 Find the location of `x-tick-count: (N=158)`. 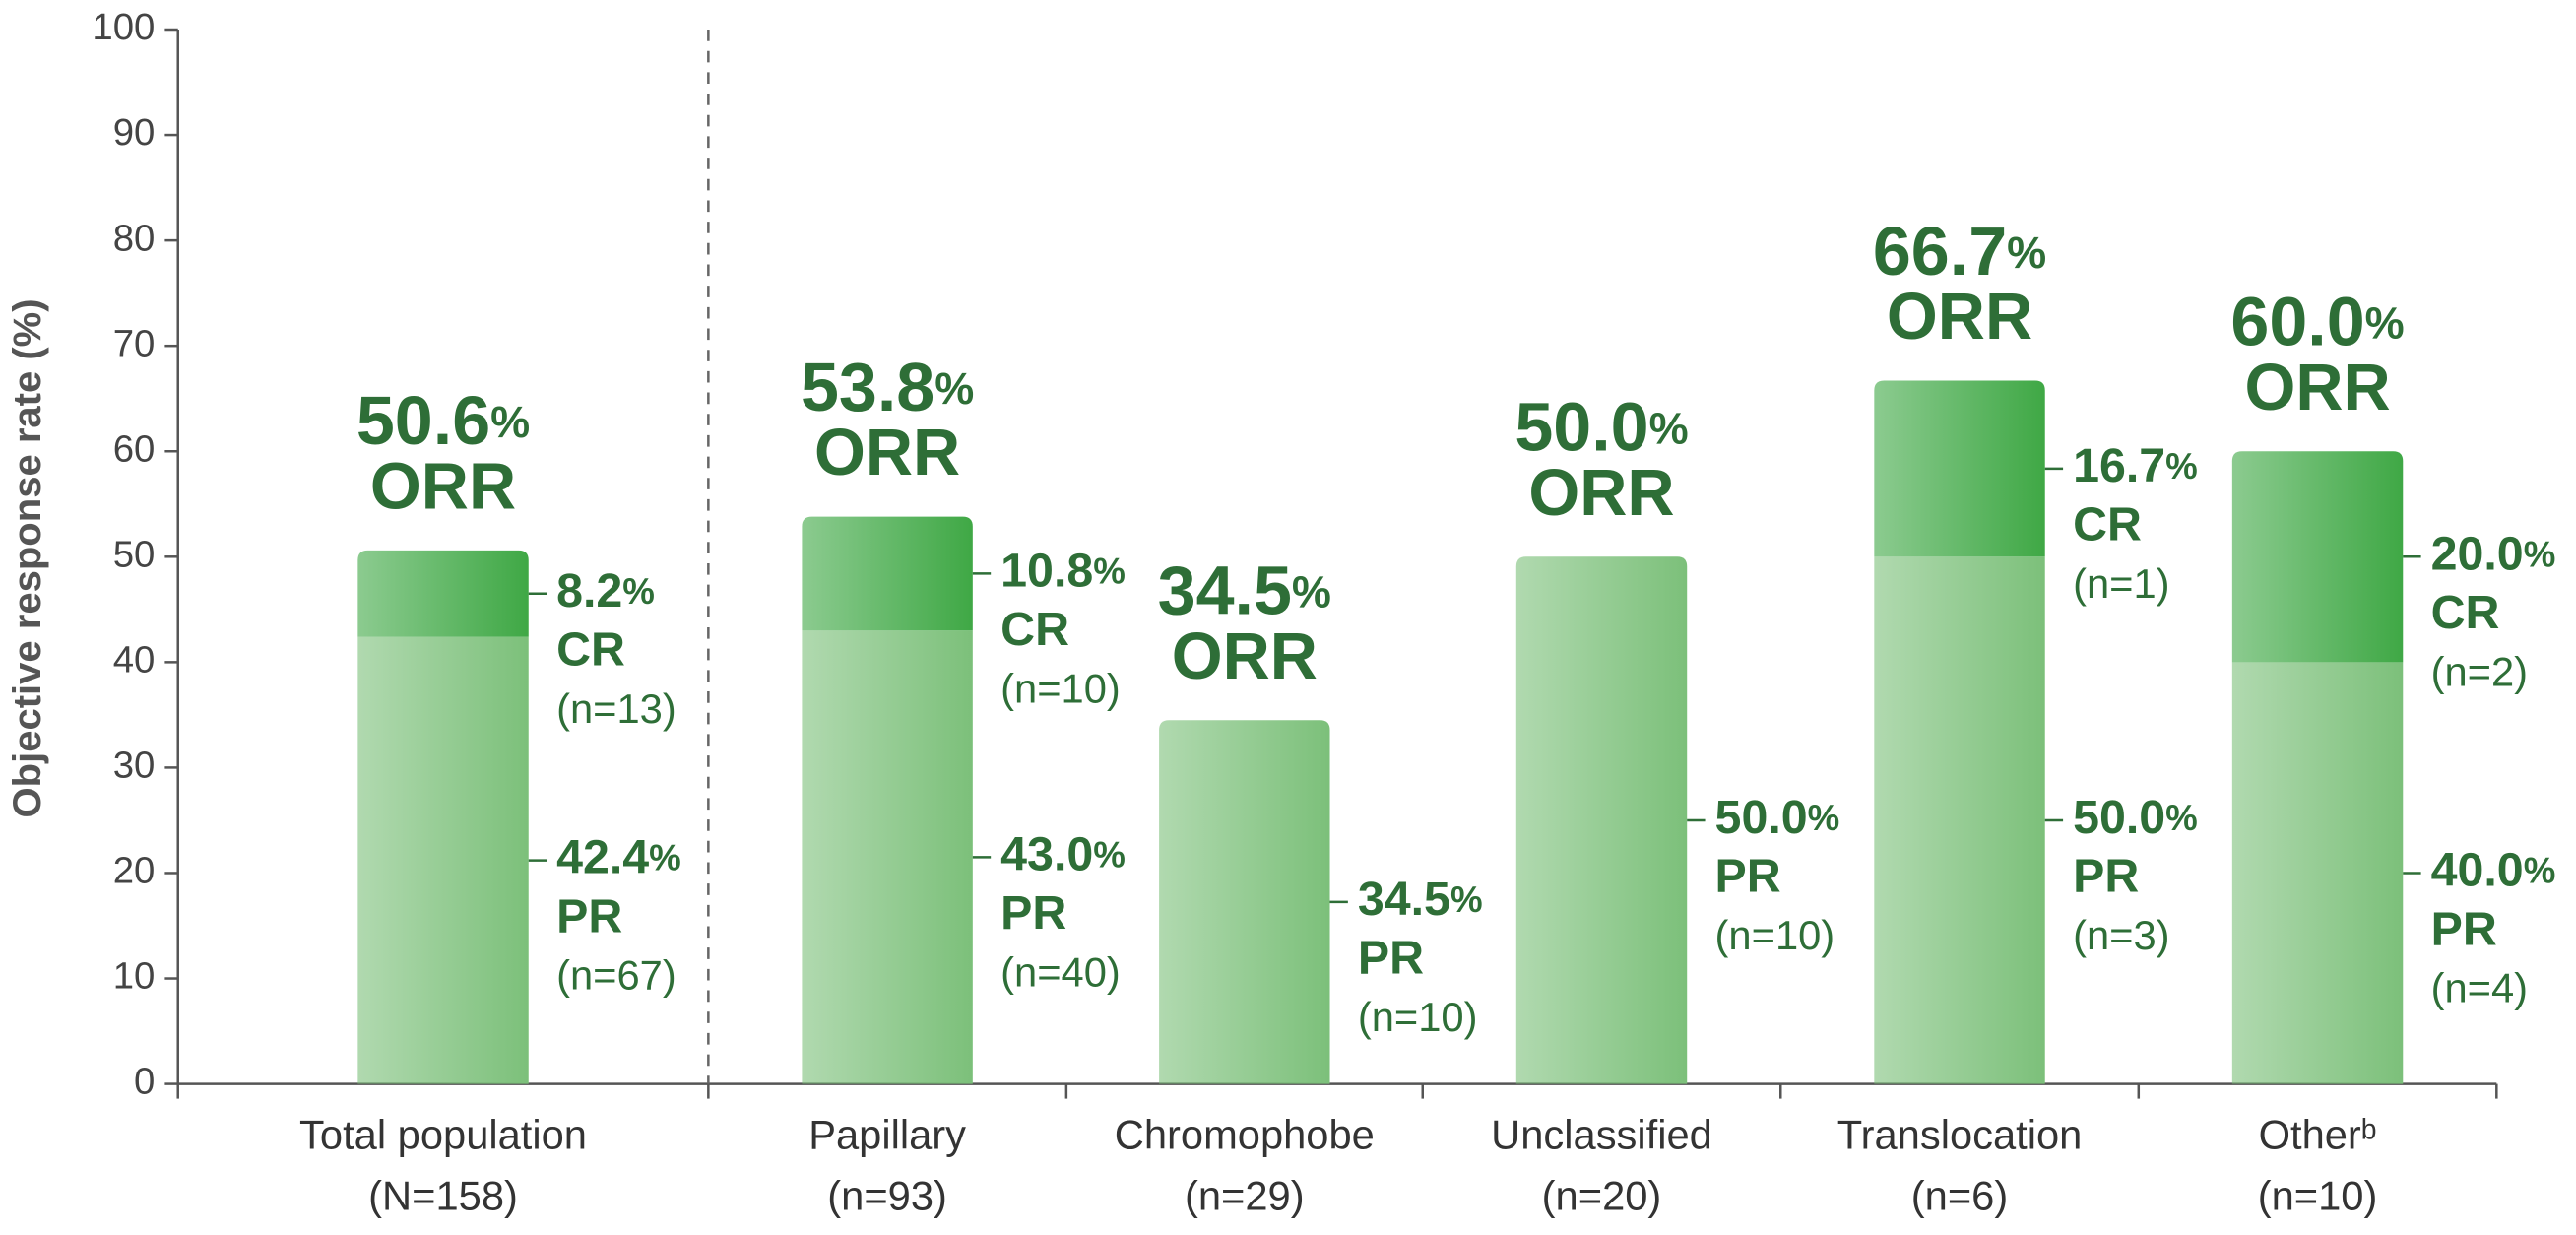

x-tick-count: (N=158) is located at coordinates (443, 1195).